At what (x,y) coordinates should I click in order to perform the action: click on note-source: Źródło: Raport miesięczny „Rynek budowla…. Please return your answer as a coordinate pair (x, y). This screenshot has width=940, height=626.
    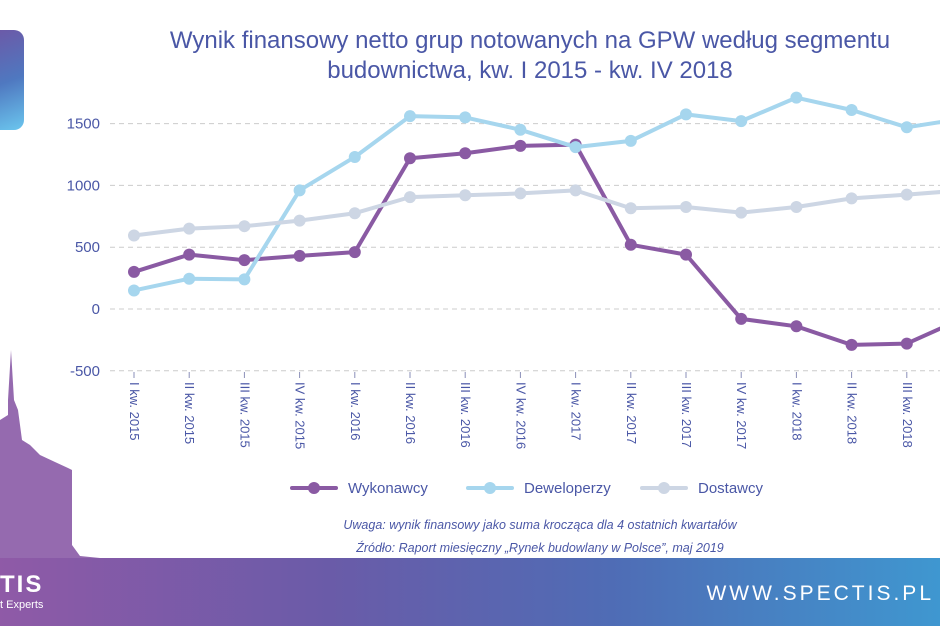
    Looking at the image, I should click on (540, 548).